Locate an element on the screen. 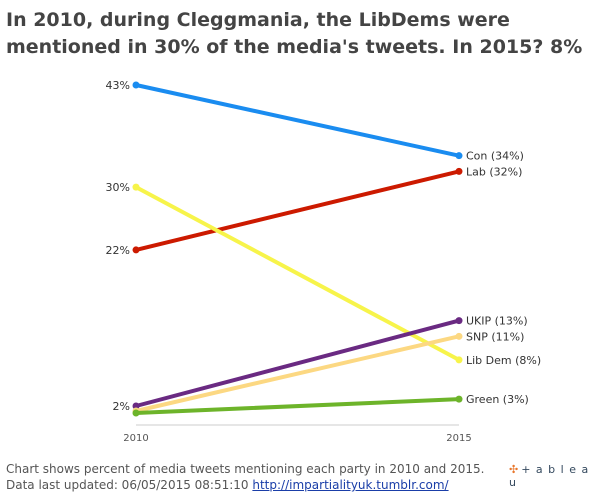  end-label-lab: Lab (32%) is located at coordinates (494, 171).